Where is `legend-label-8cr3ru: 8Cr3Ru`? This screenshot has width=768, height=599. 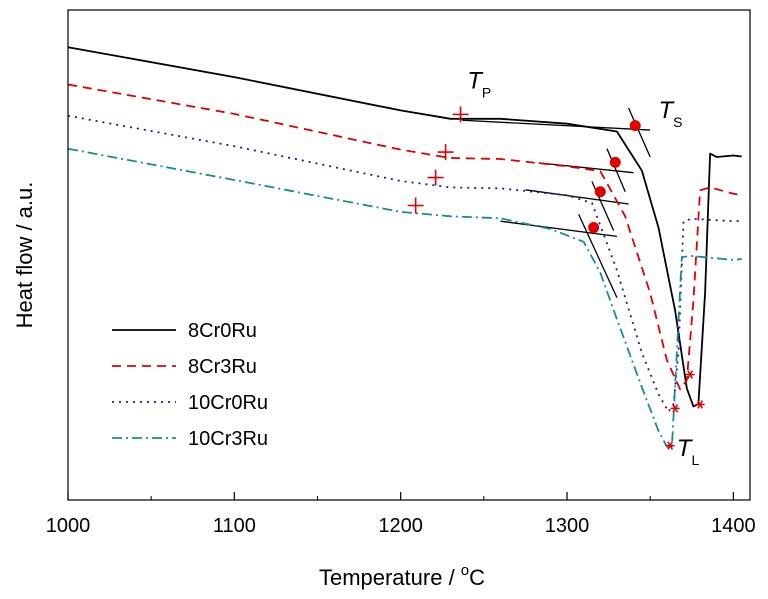 legend-label-8cr3ru: 8Cr3Ru is located at coordinates (222, 367).